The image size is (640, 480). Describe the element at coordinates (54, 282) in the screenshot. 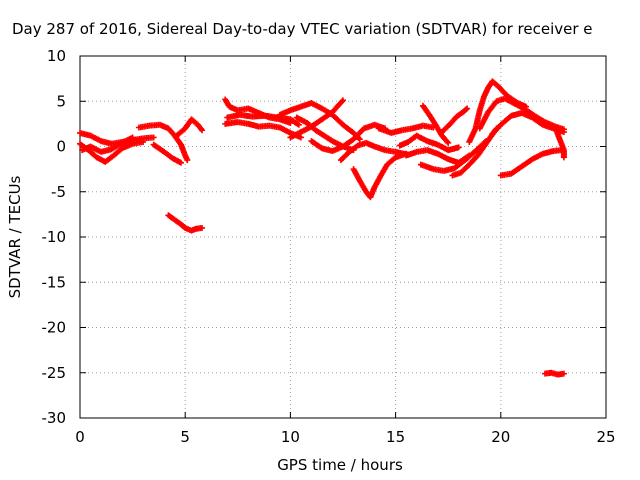

I see `y-tick-label: -15` at that location.